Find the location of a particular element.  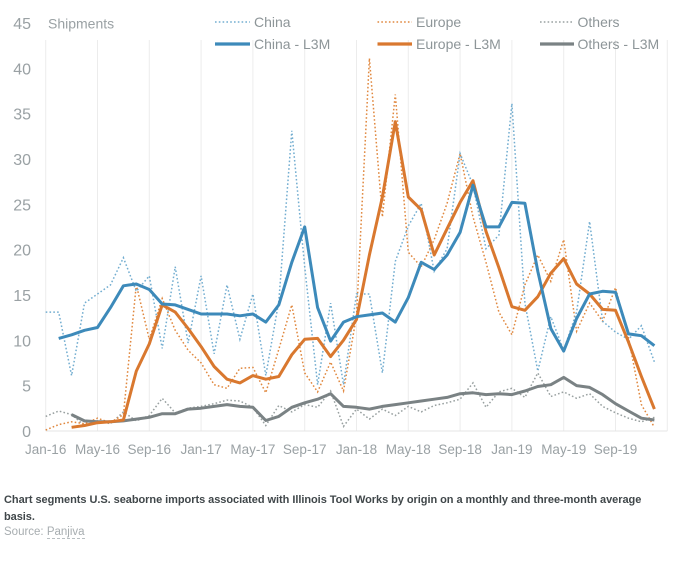

svg-text: 25 is located at coordinates (22, 205).